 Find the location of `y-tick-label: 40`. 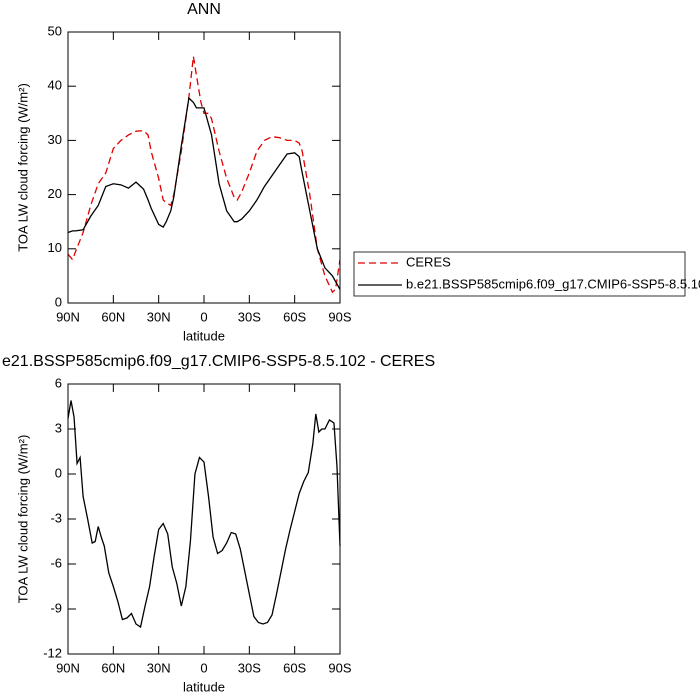

y-tick-label: 40 is located at coordinates (55, 85).